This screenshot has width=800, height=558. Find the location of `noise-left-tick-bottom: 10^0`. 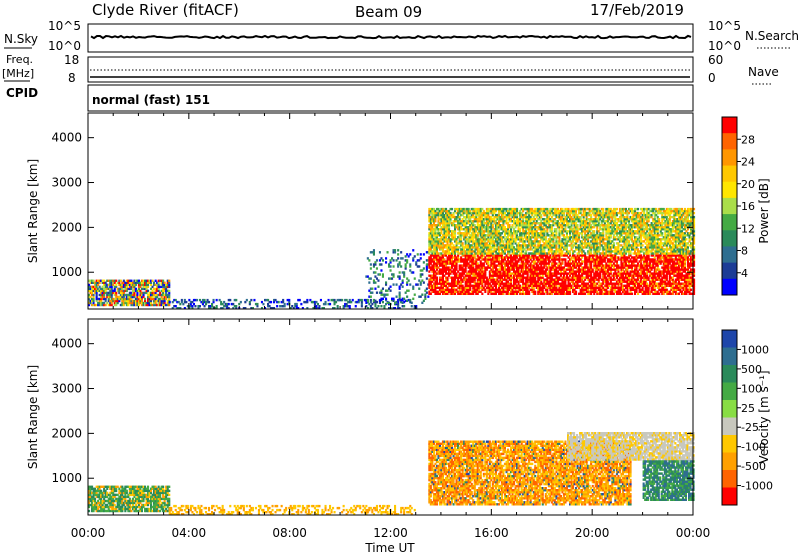

noise-left-tick-bottom: 10^0 is located at coordinates (64, 46).